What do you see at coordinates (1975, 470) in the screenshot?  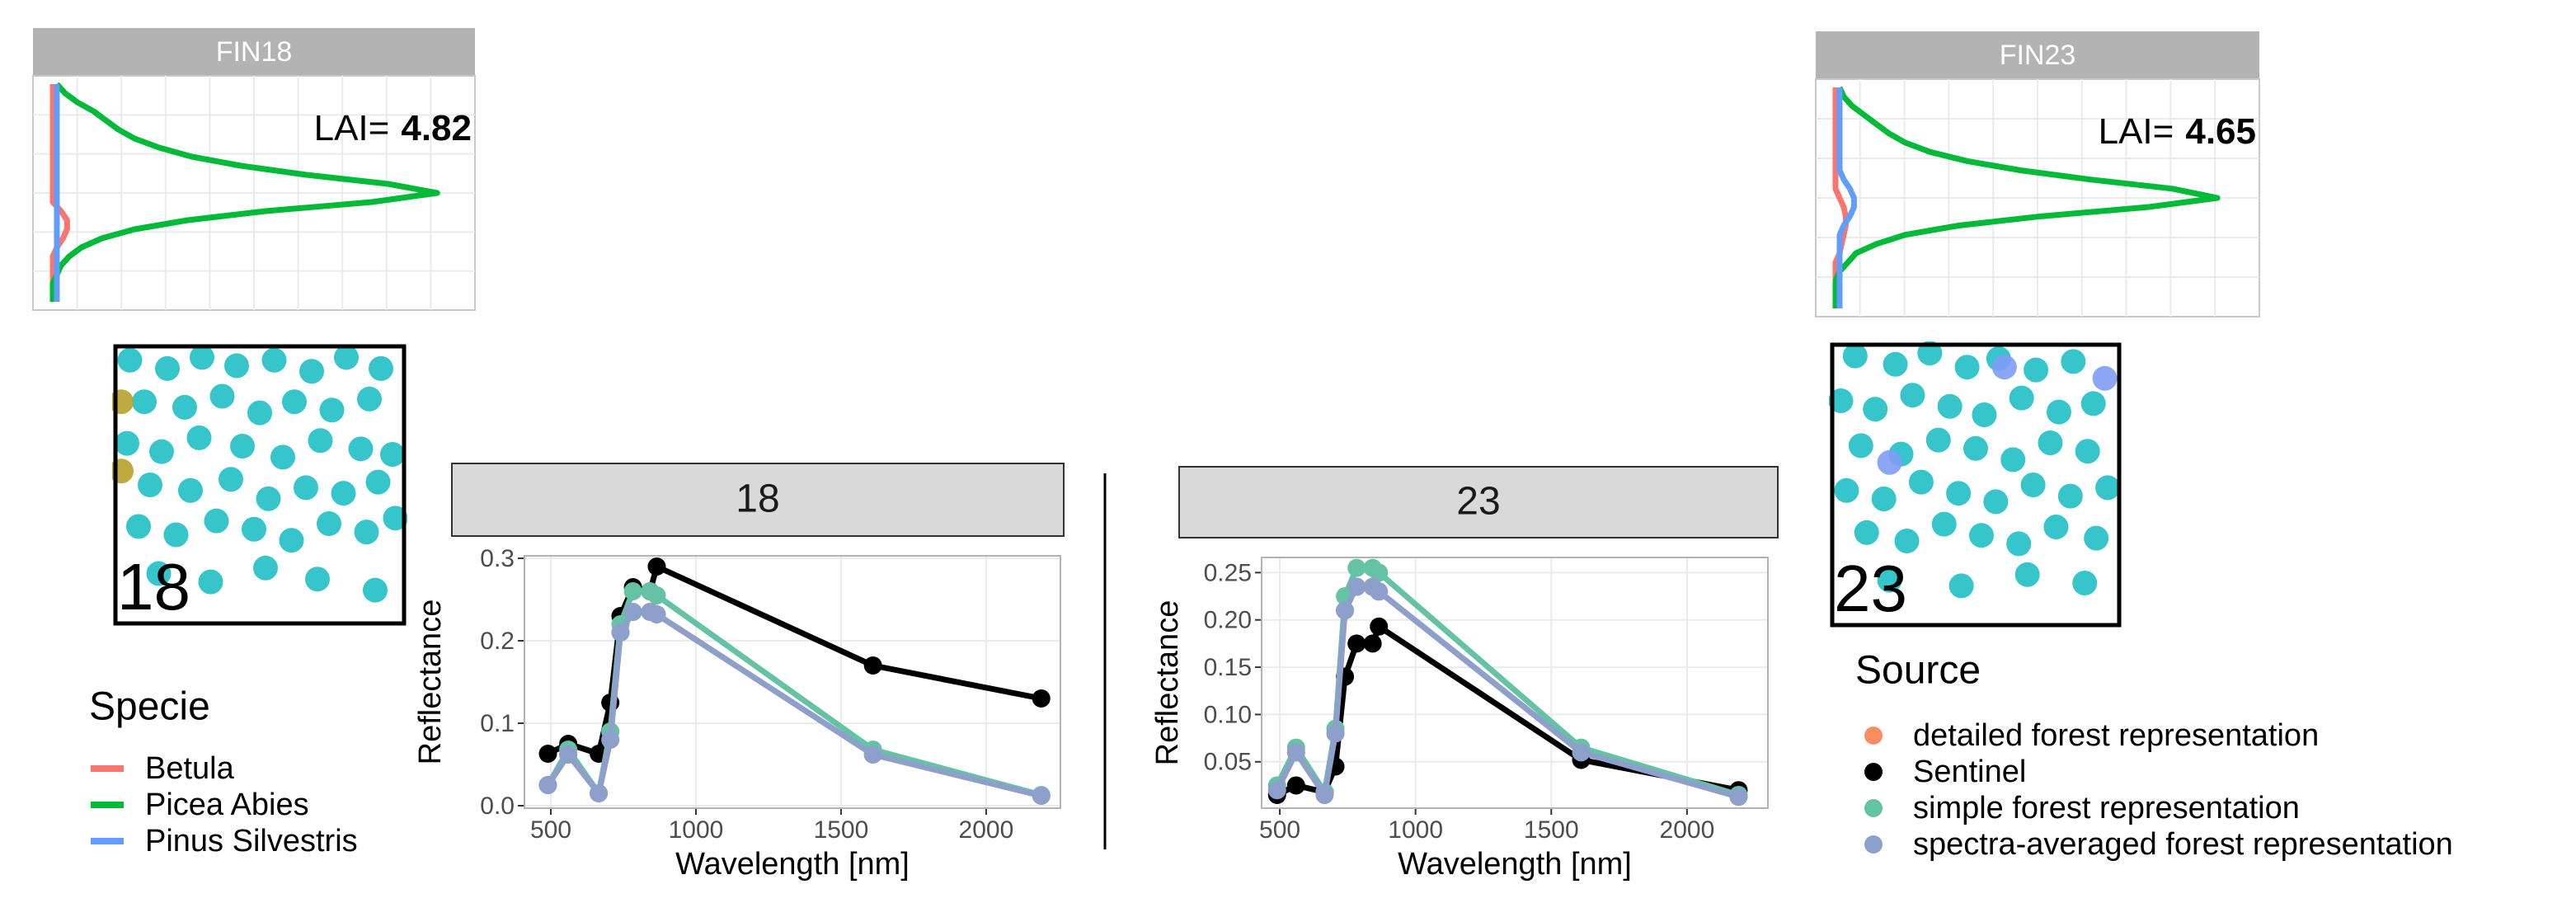 I see `tree-layer` at bounding box center [1975, 470].